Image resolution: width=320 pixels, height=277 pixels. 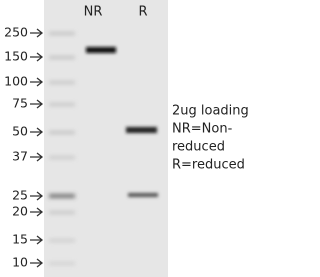 What do you see at coordinates (20, 156) in the screenshot?
I see `marker-label: 37` at bounding box center [20, 156].